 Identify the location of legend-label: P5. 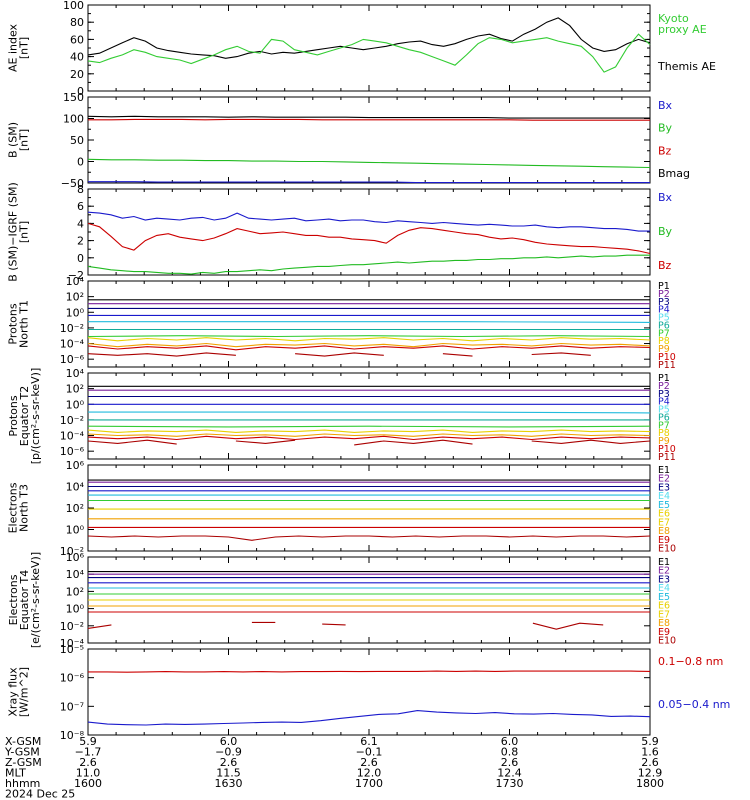
(664, 318).